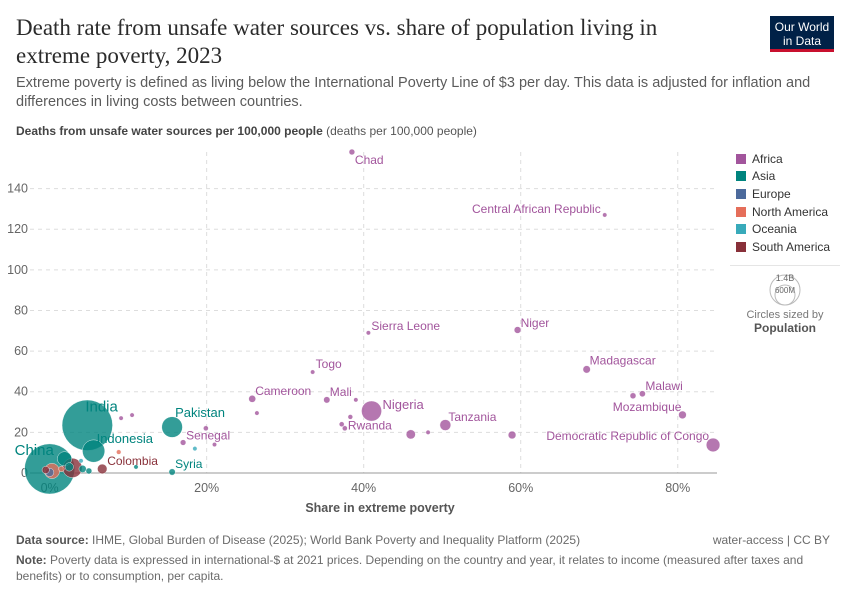 This screenshot has height=600, width=850. I want to click on point-label: Pakistan, so click(200, 412).